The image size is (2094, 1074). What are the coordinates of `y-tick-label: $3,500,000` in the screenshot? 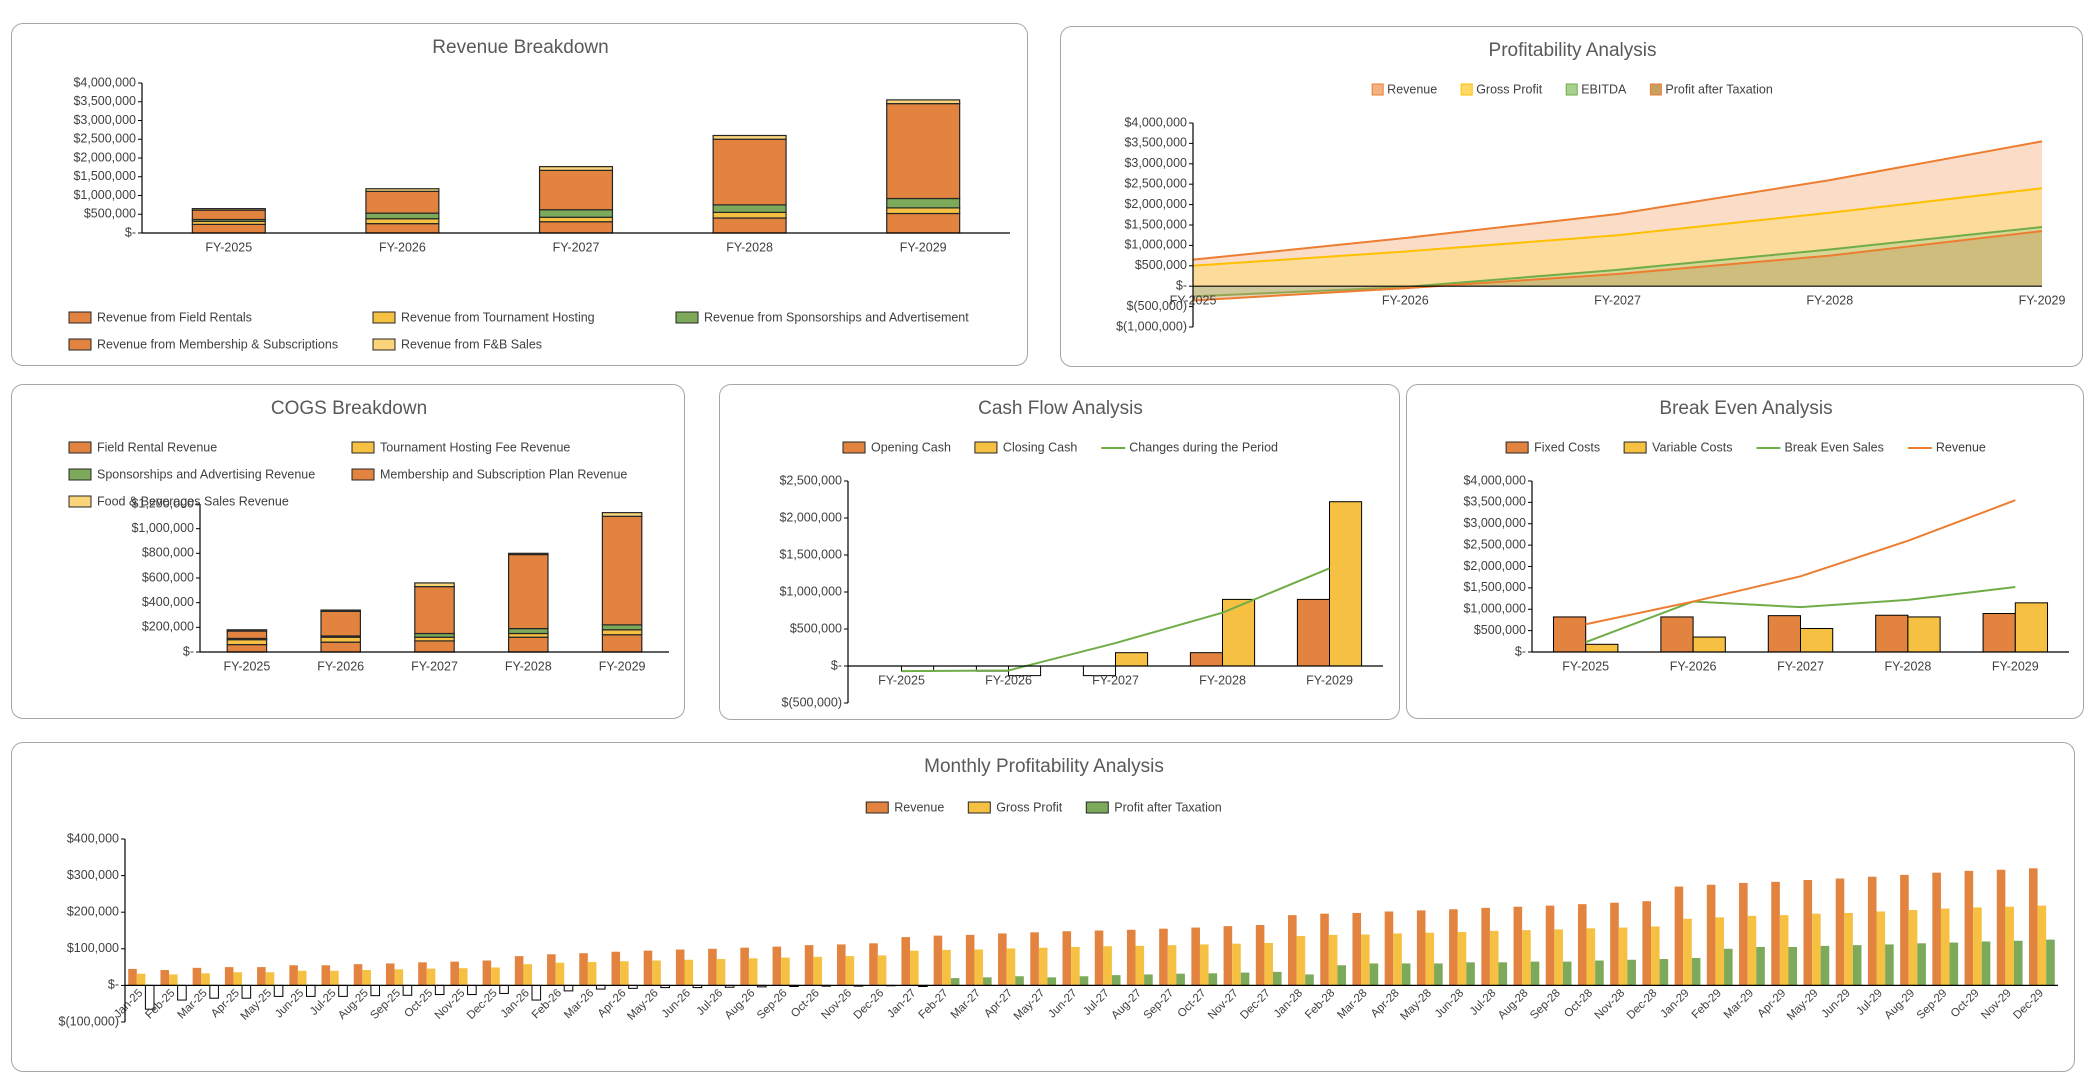 It's located at (1155, 143).